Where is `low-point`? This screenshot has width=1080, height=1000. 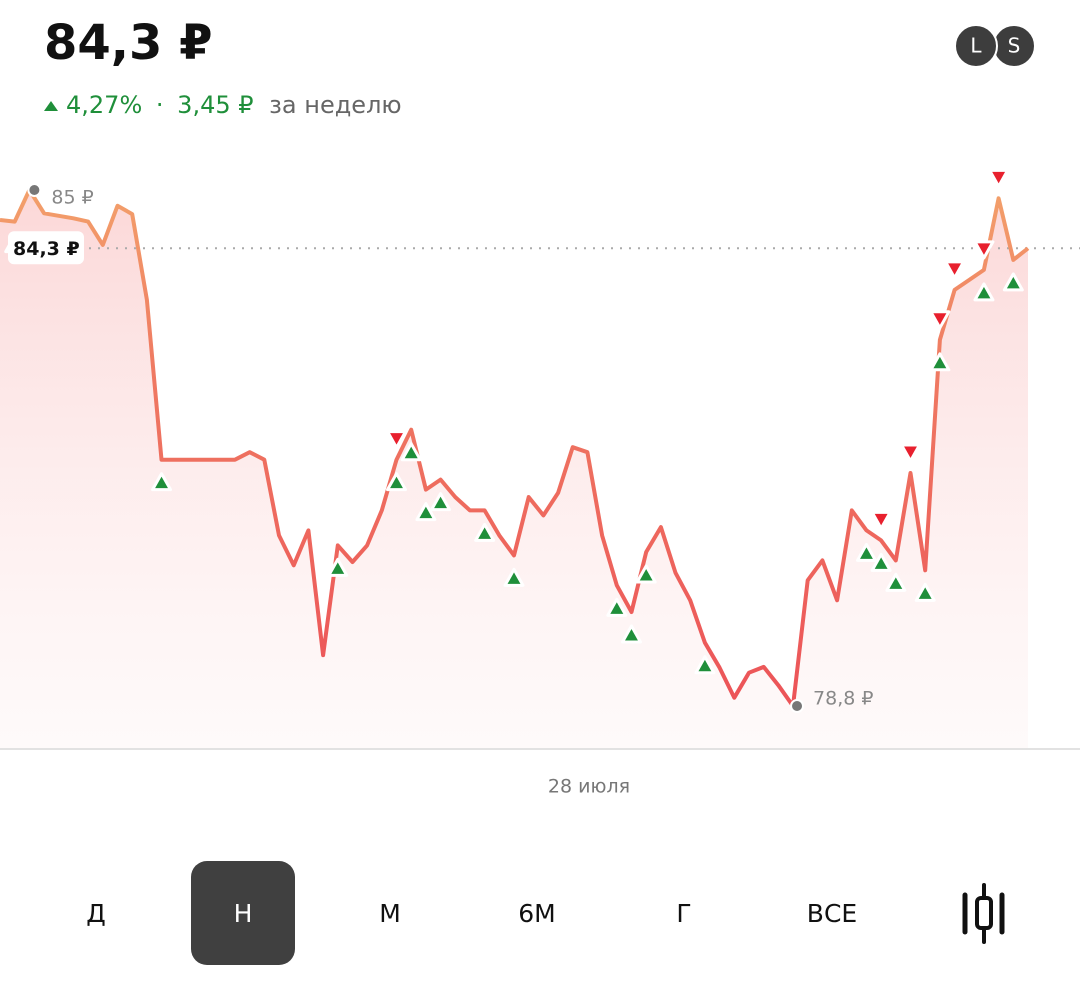
low-point is located at coordinates (797, 706).